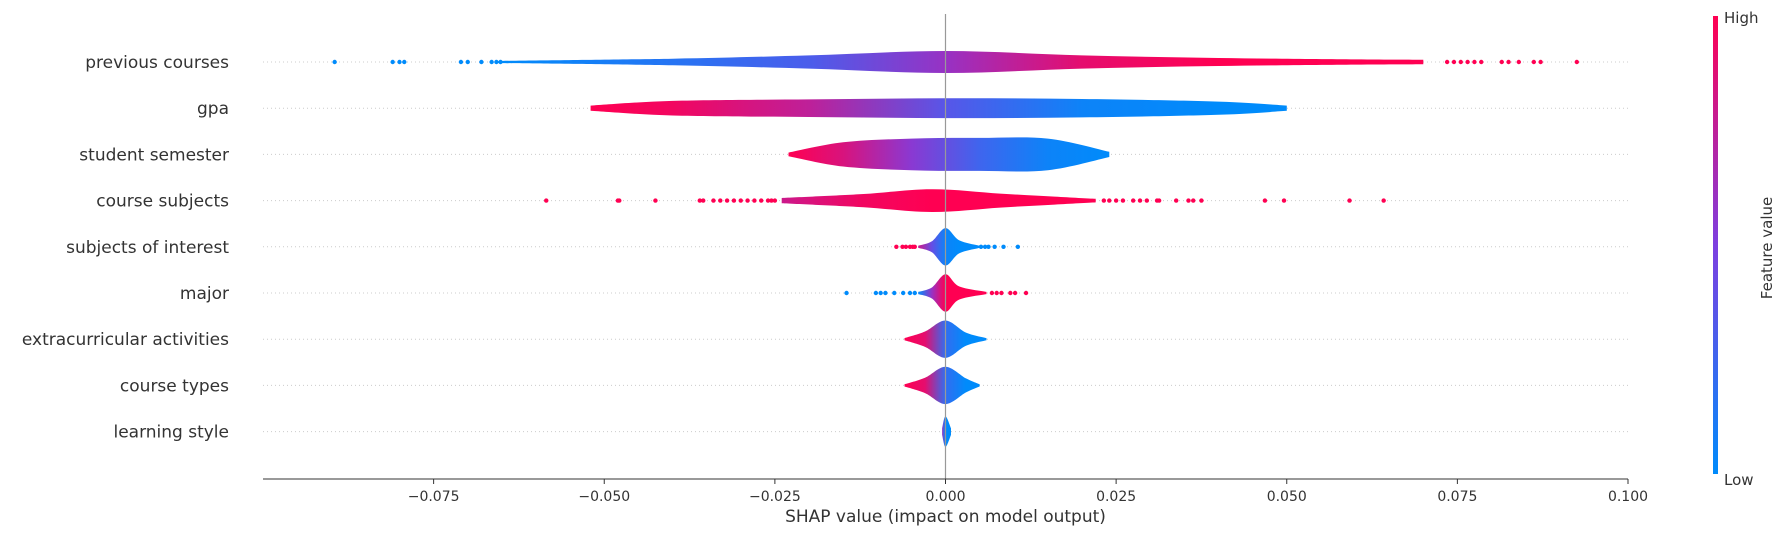 Image resolution: width=1785 pixels, height=536 pixels. I want to click on x-tick-label-3: 0.000, so click(945, 497).